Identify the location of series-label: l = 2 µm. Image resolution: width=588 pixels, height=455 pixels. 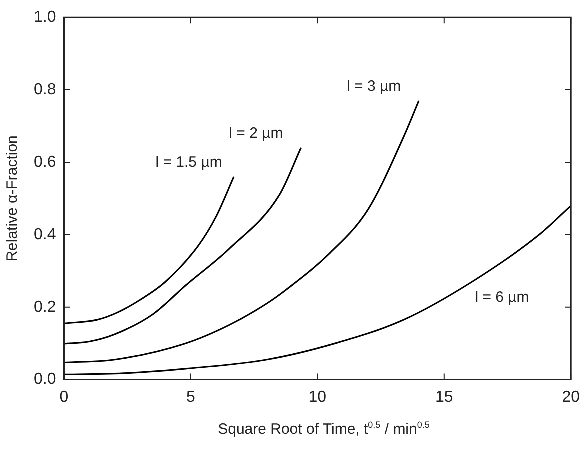
(256, 133).